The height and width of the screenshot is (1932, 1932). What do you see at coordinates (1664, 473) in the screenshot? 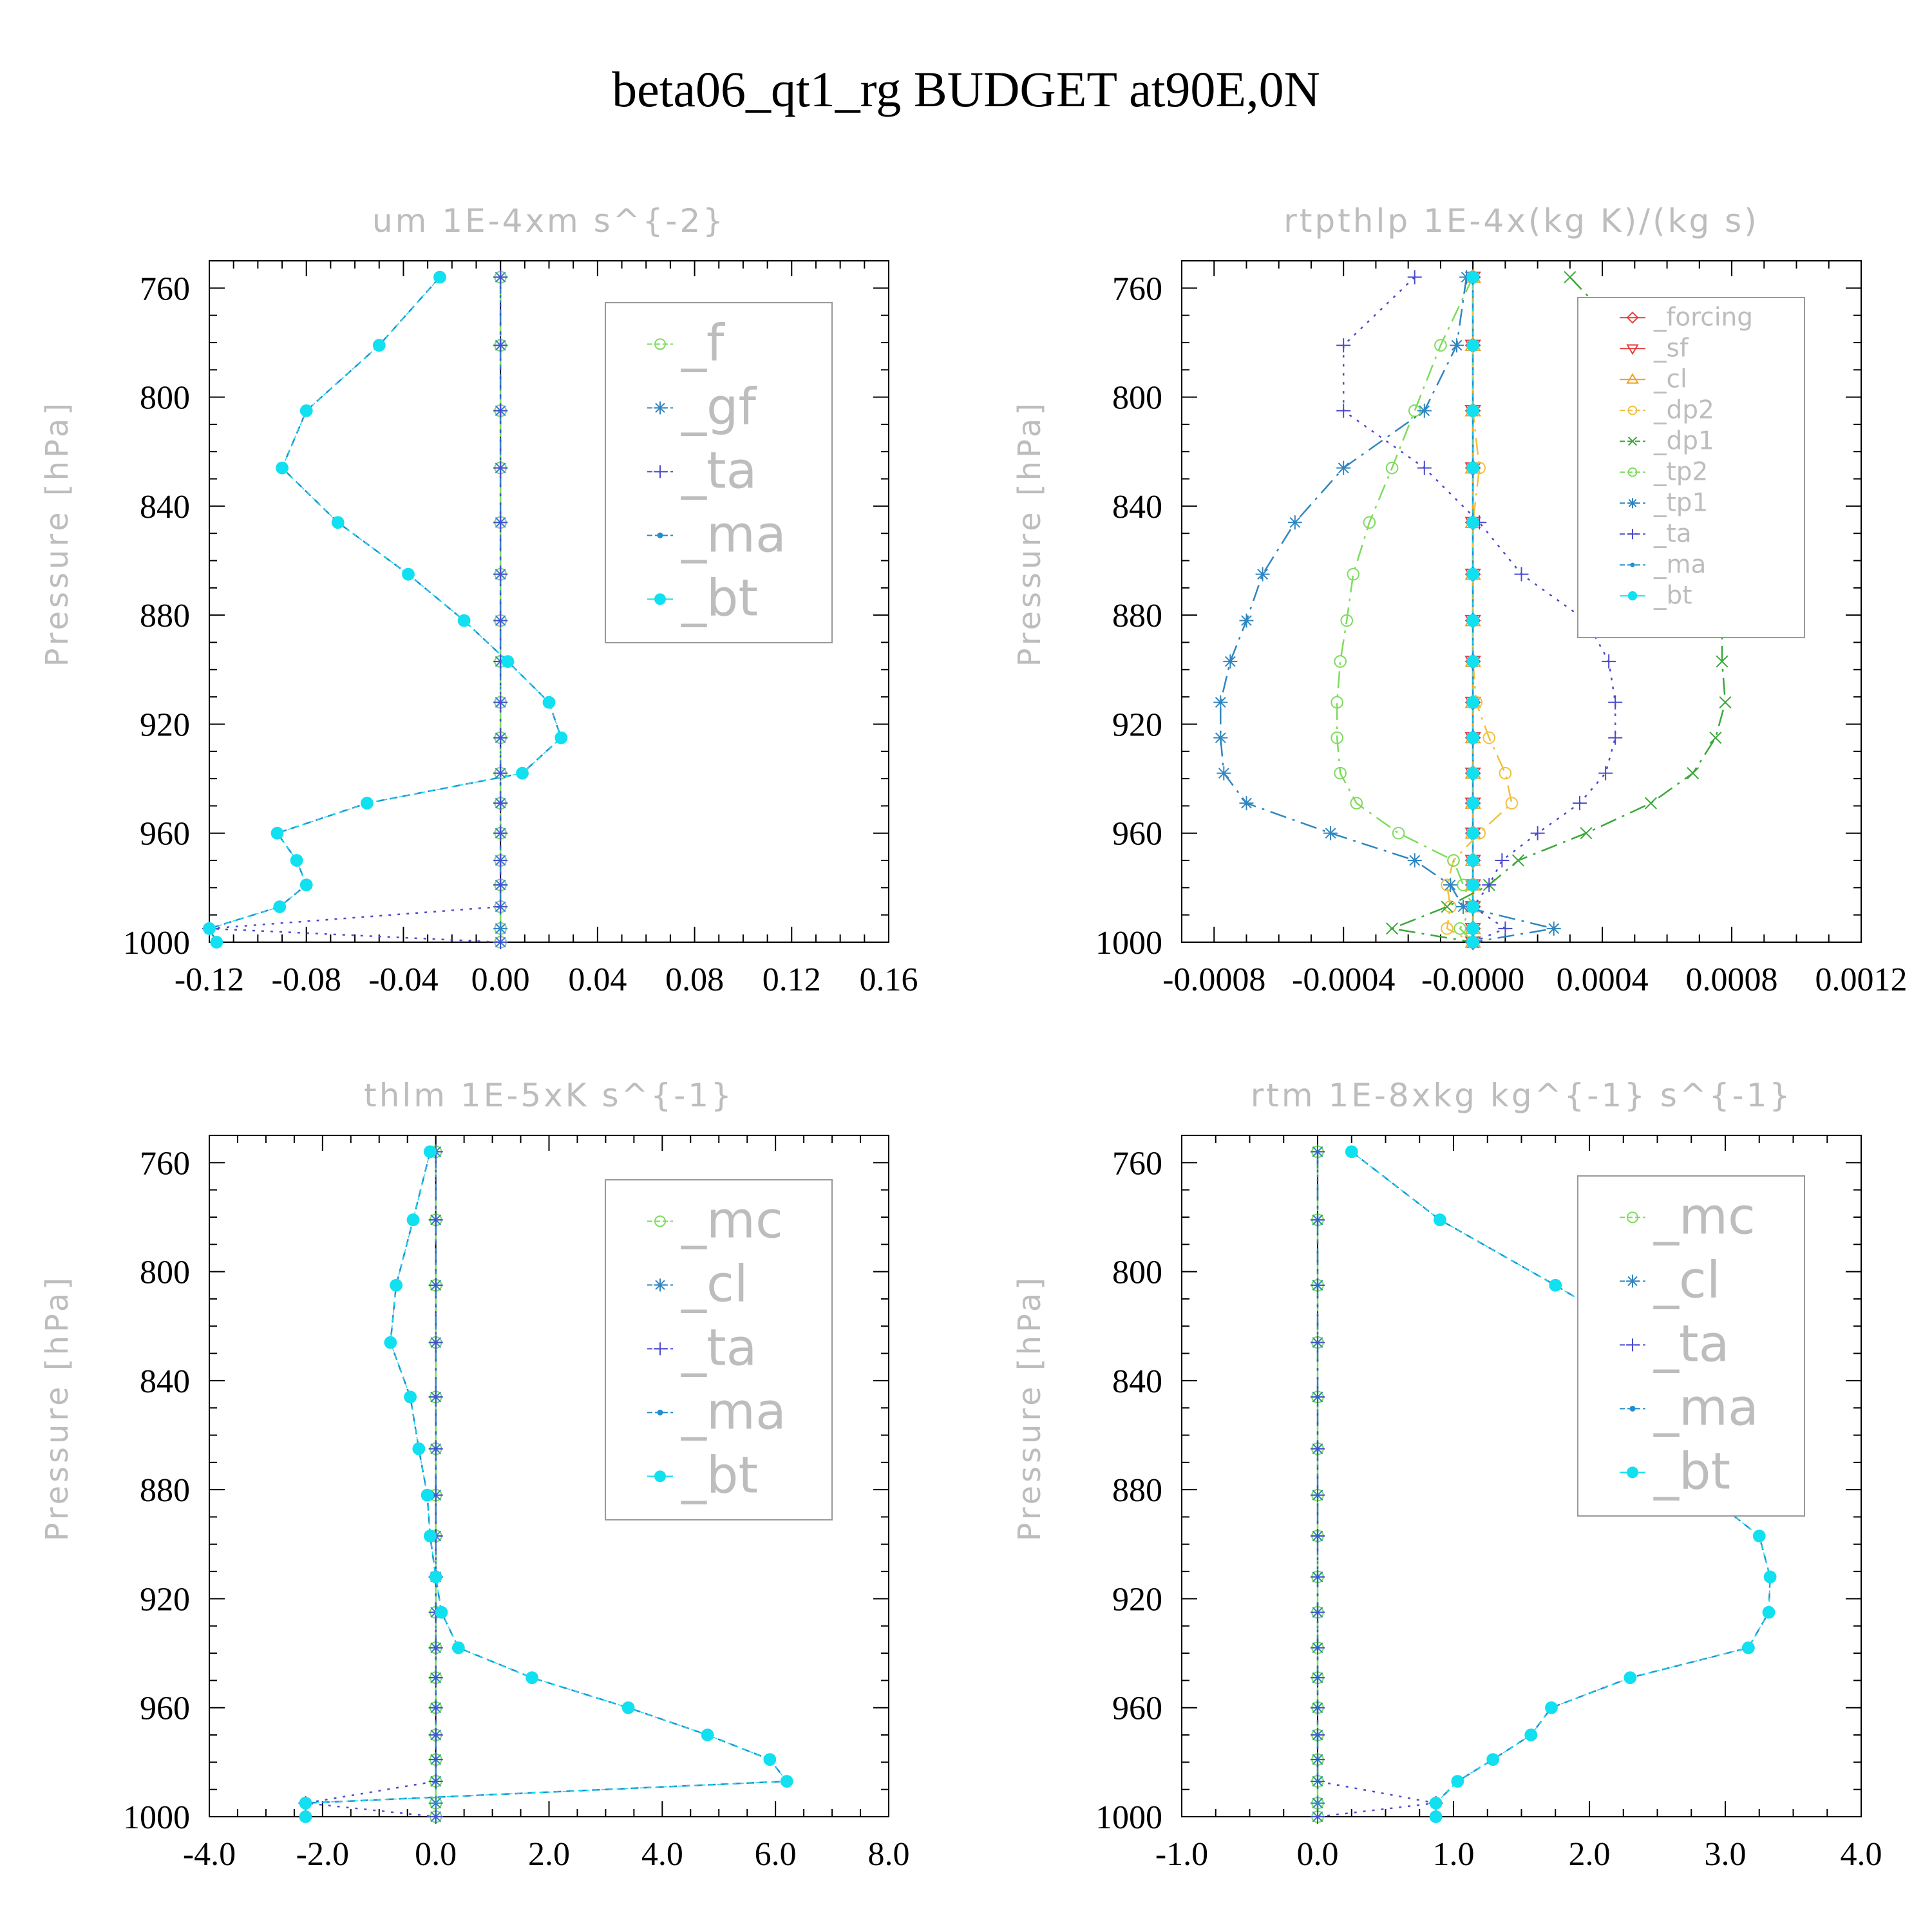
I see `legend-item: _tp2` at bounding box center [1664, 473].